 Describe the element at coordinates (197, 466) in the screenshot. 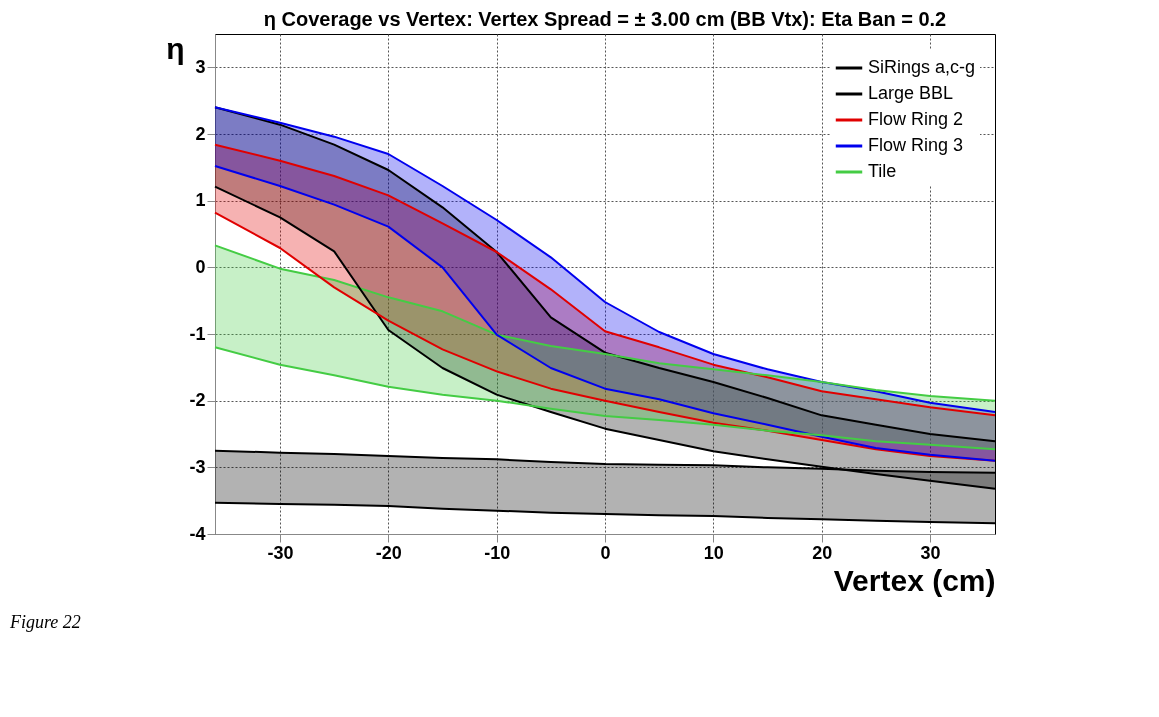

I see `y-tick-label: -3` at that location.